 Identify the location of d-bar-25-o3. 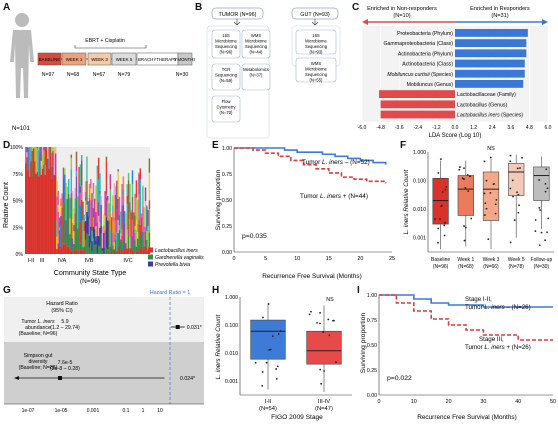
(58, 208).